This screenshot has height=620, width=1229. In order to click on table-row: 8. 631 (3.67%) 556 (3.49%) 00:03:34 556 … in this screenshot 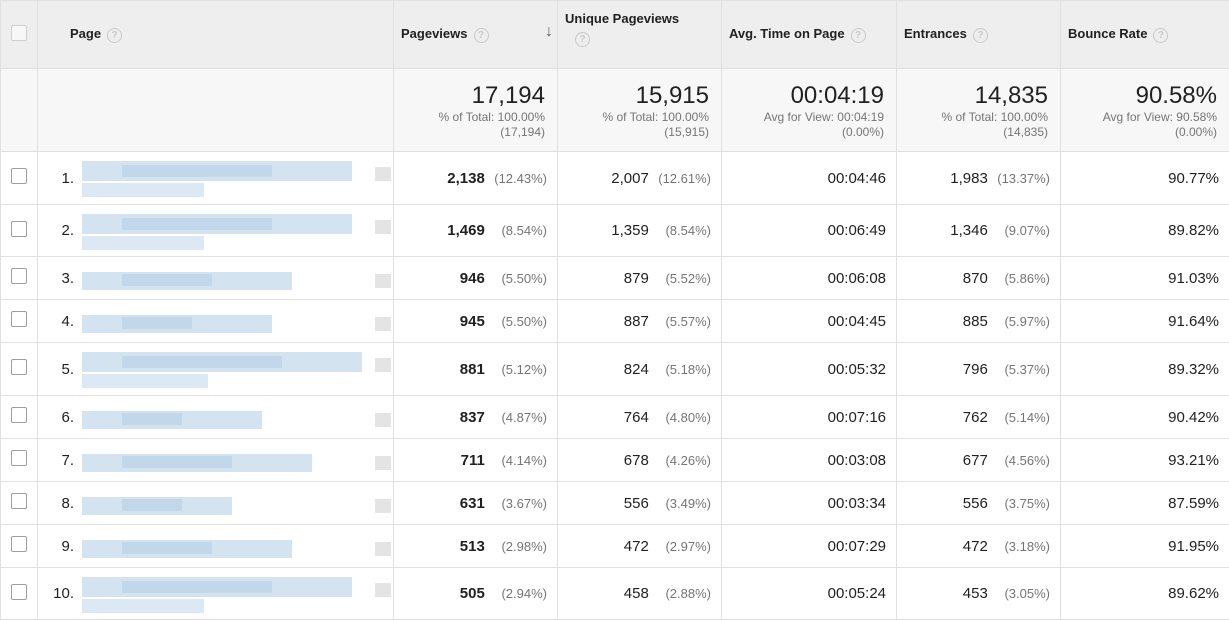, I will do `click(615, 503)`.